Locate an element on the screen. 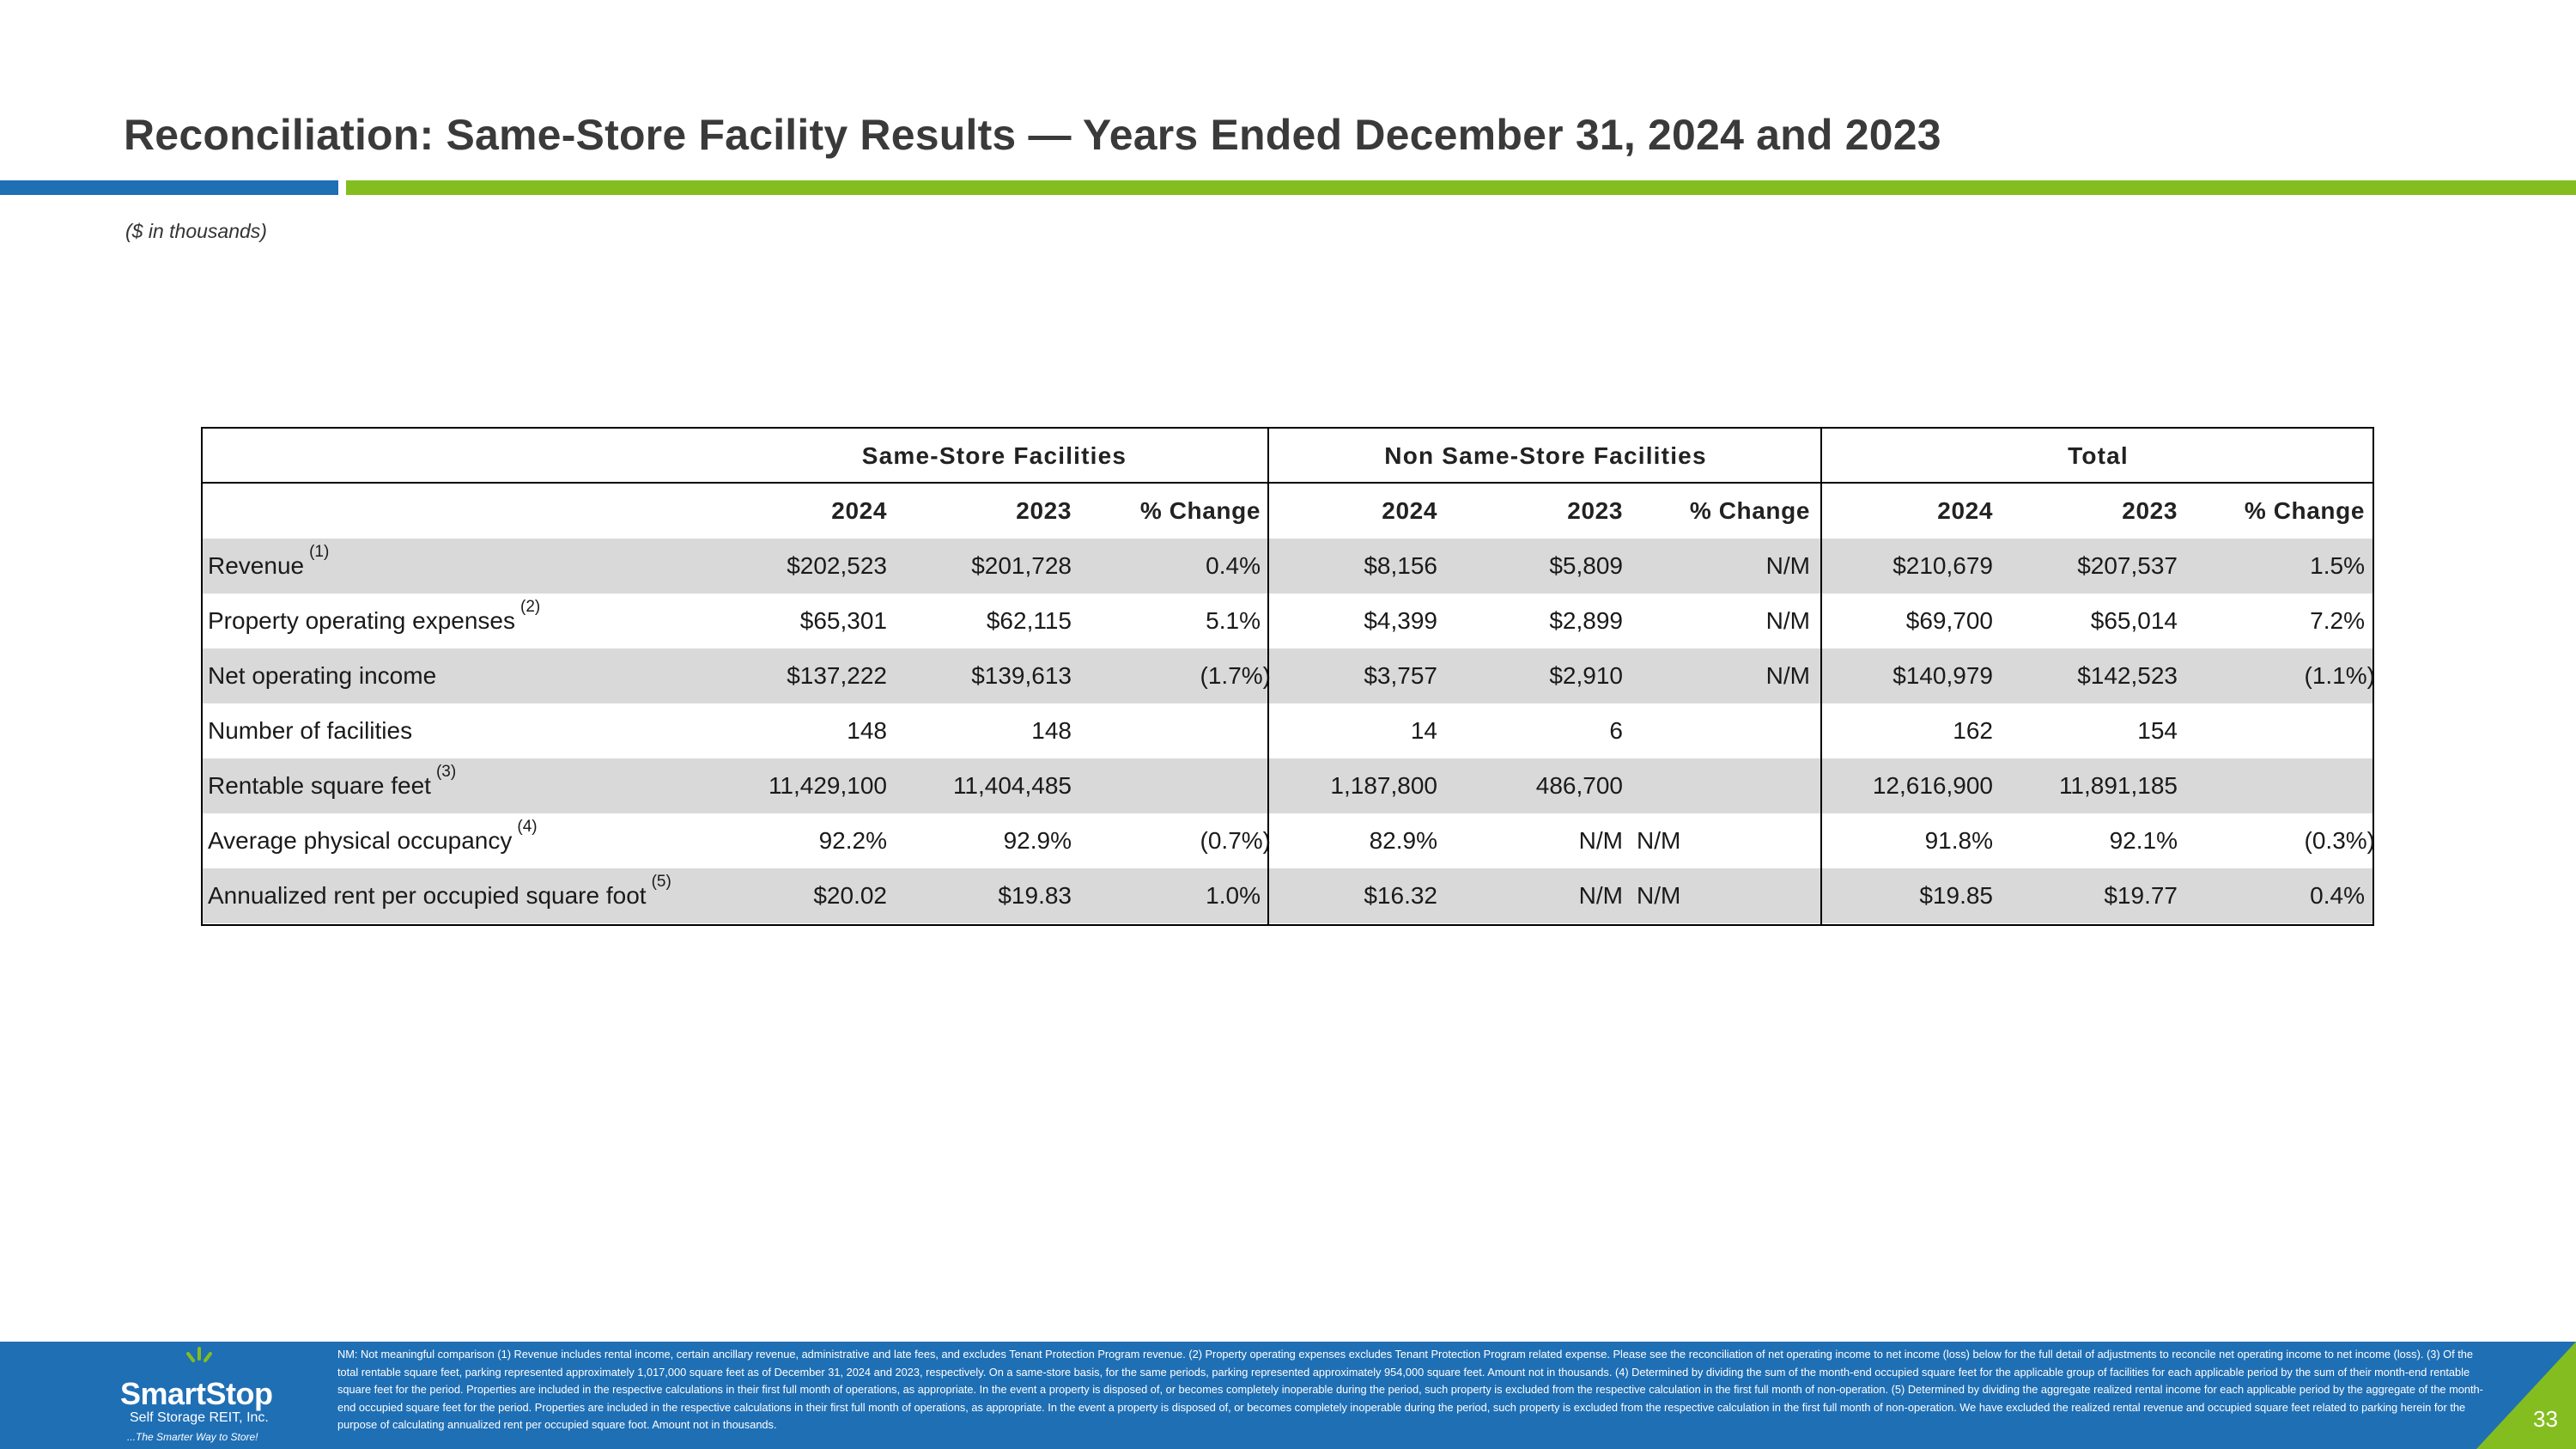  page-number: 33 is located at coordinates (2545, 1419).